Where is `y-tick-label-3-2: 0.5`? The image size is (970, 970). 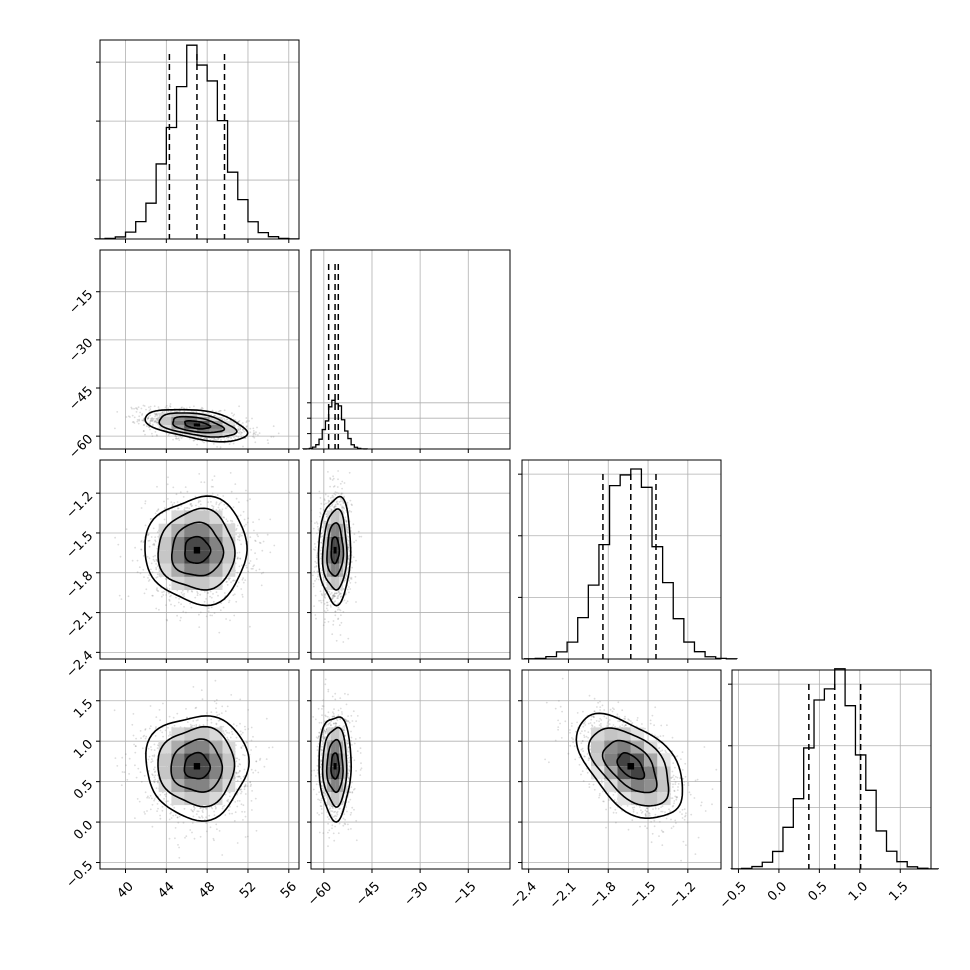 y-tick-label-3-2: 0.5 is located at coordinates (83, 789).